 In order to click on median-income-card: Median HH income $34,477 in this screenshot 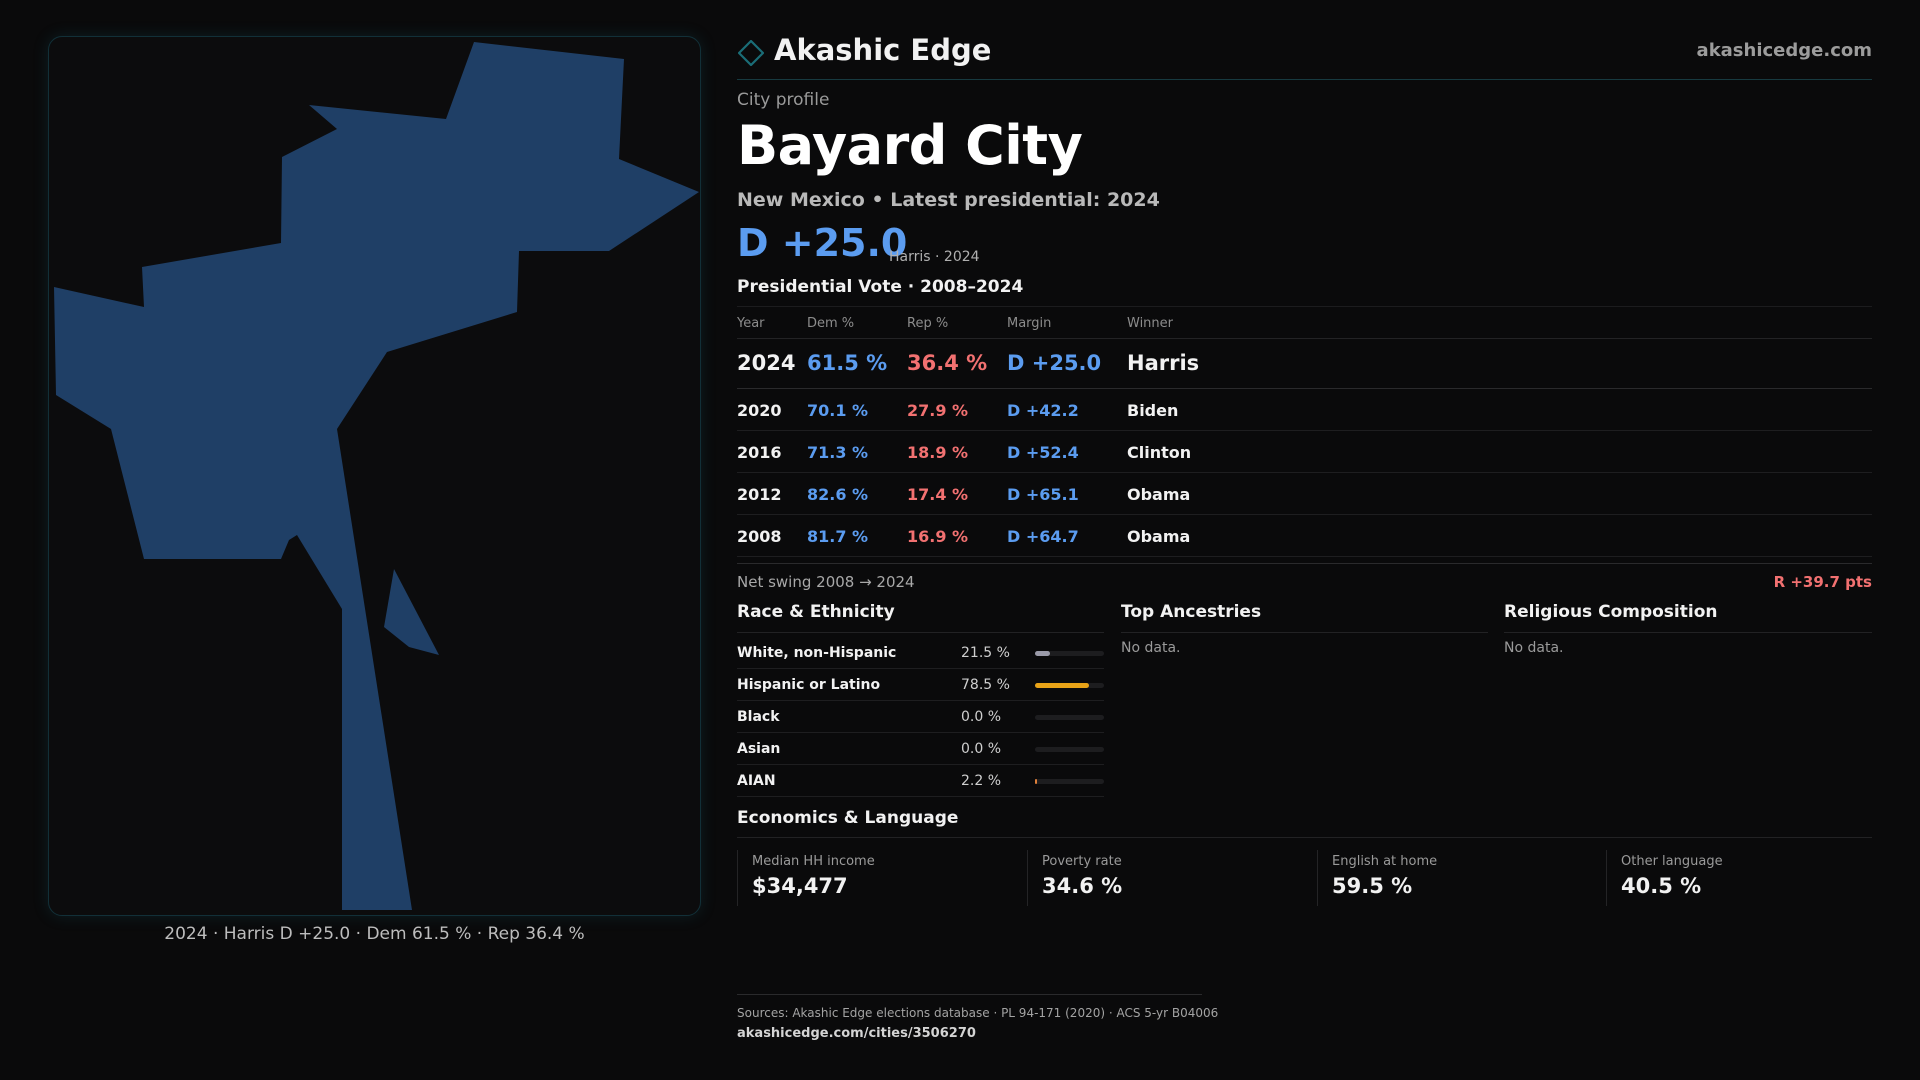, I will do `click(882, 878)`.